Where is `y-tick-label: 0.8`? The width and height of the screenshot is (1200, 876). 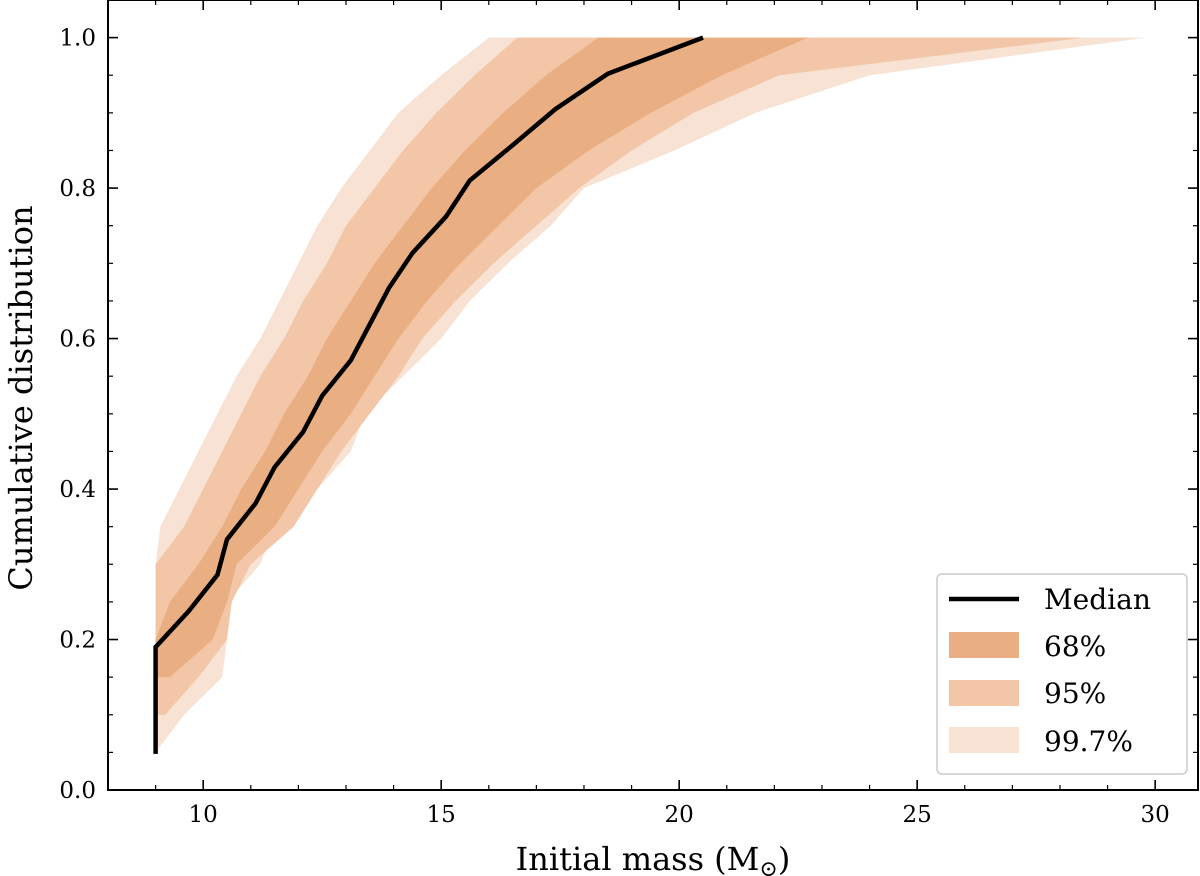
y-tick-label: 0.8 is located at coordinates (77, 189).